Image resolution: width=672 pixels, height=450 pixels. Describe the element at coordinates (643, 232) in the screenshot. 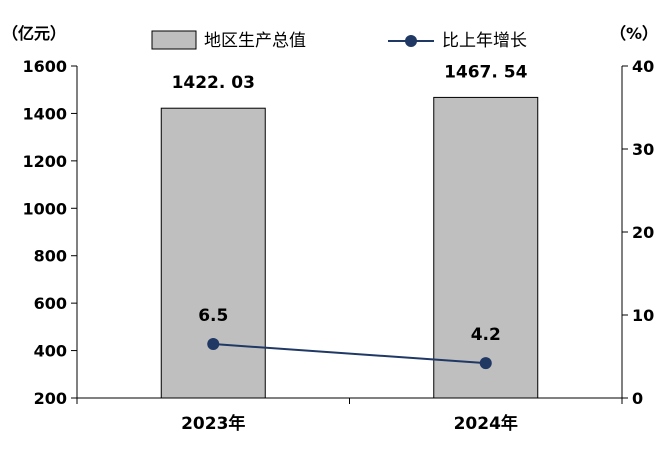

I see `right-tick-label: 20` at that location.